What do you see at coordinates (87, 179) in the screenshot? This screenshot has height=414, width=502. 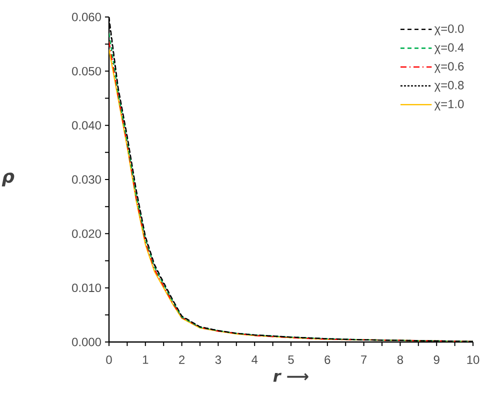 I see `y-tick-label: 0.030` at bounding box center [87, 179].